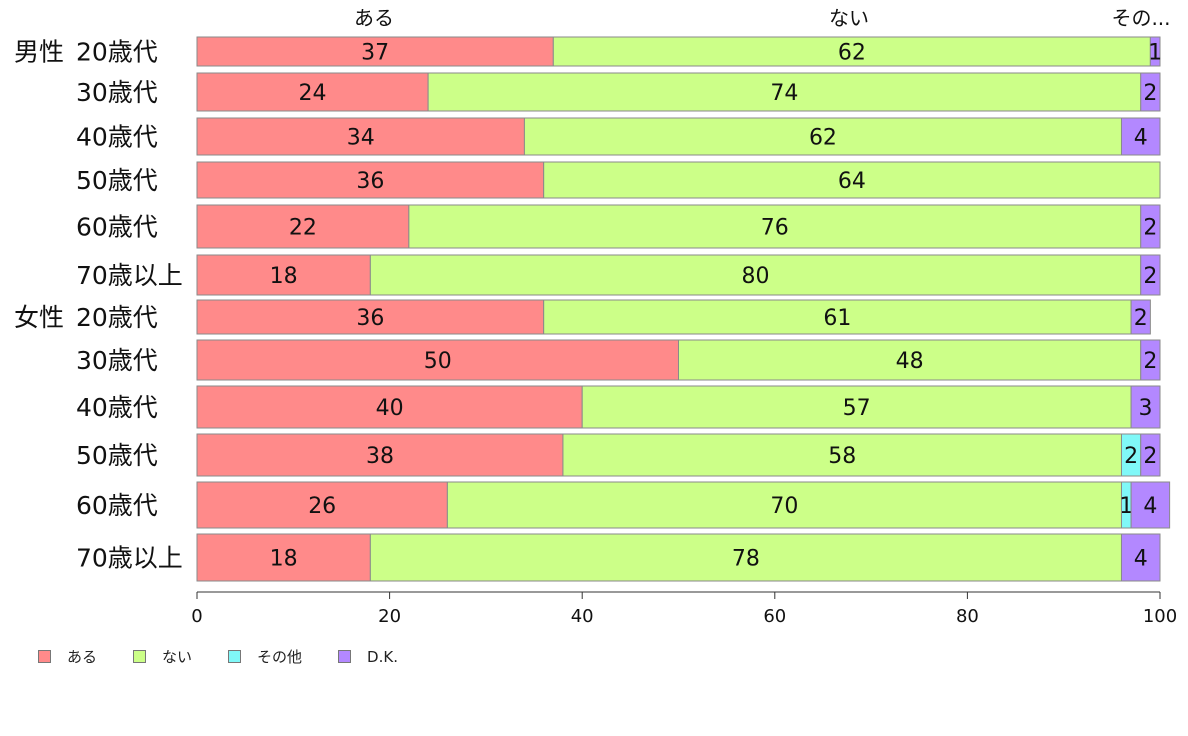  What do you see at coordinates (967, 616) in the screenshot?
I see `x-tick-label: 80` at bounding box center [967, 616].